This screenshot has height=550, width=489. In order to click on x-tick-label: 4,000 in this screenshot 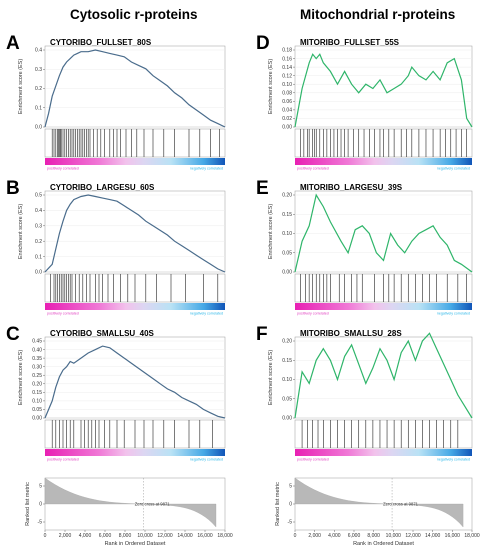, I will do `click(85, 536)`.